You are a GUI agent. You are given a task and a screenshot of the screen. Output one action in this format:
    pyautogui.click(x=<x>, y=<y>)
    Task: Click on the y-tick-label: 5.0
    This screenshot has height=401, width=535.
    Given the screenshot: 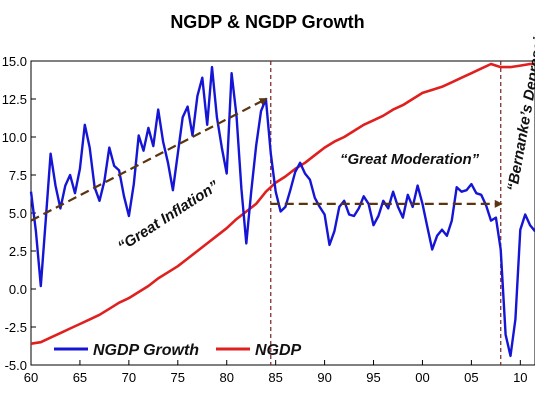 What is the action you would take?
    pyautogui.click(x=18, y=213)
    